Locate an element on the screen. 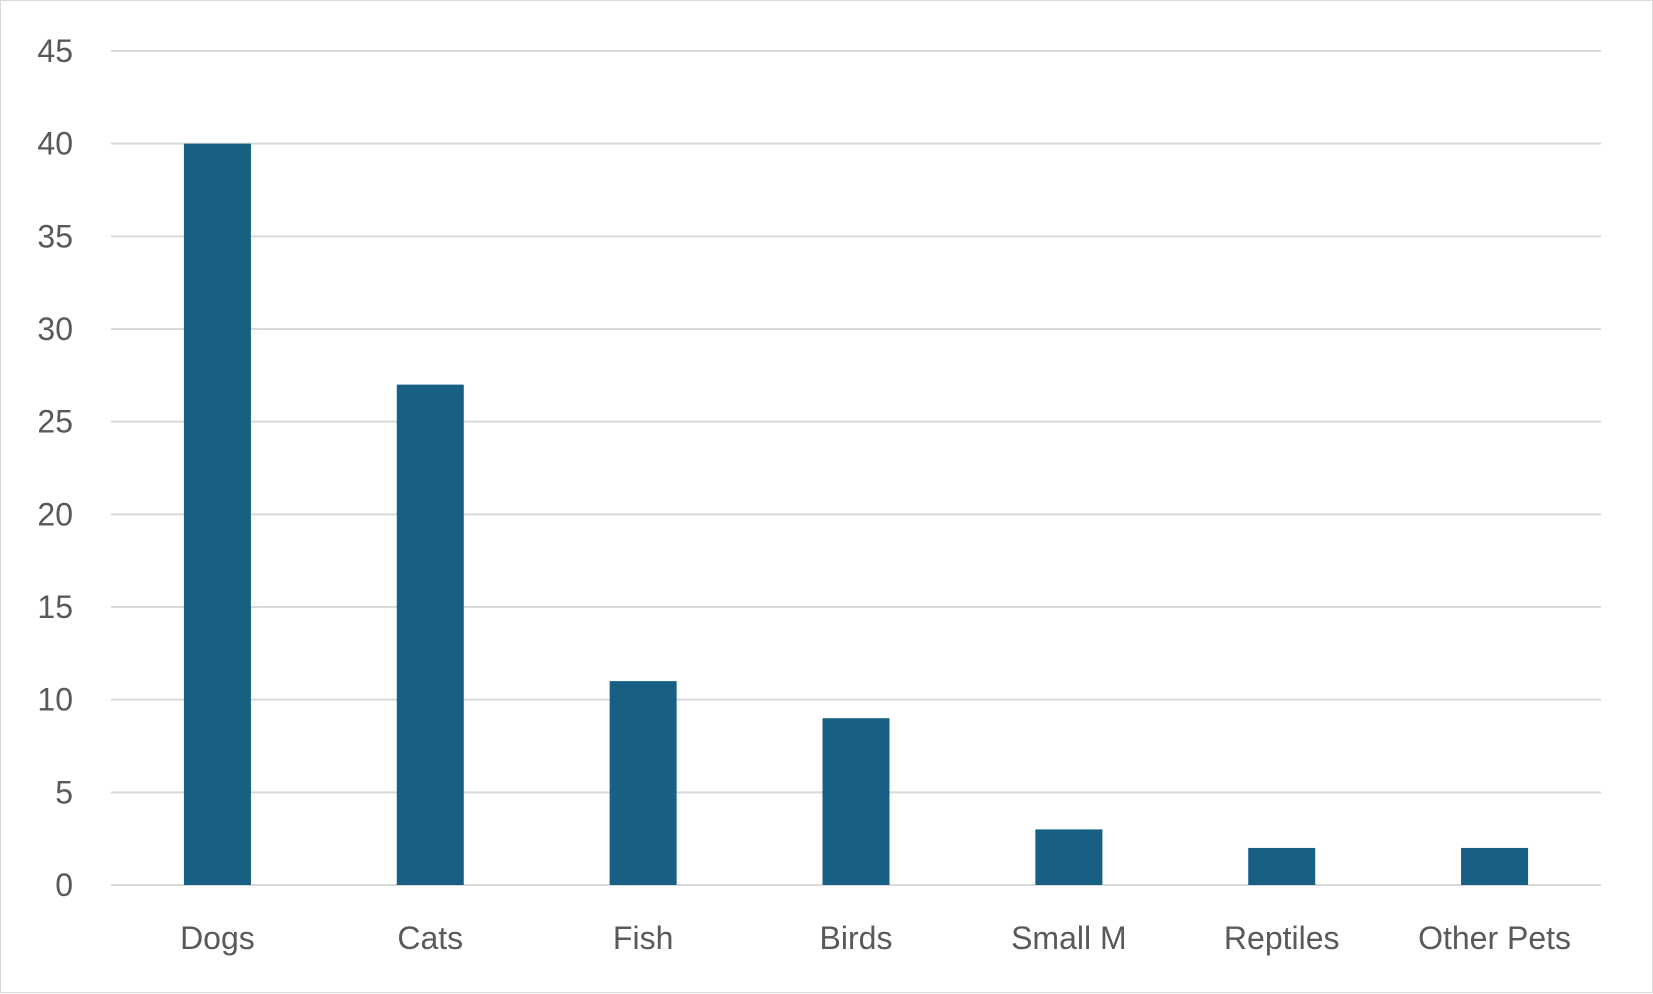 This screenshot has width=1653, height=994. x-tick-label-fish: Fish is located at coordinates (643, 938).